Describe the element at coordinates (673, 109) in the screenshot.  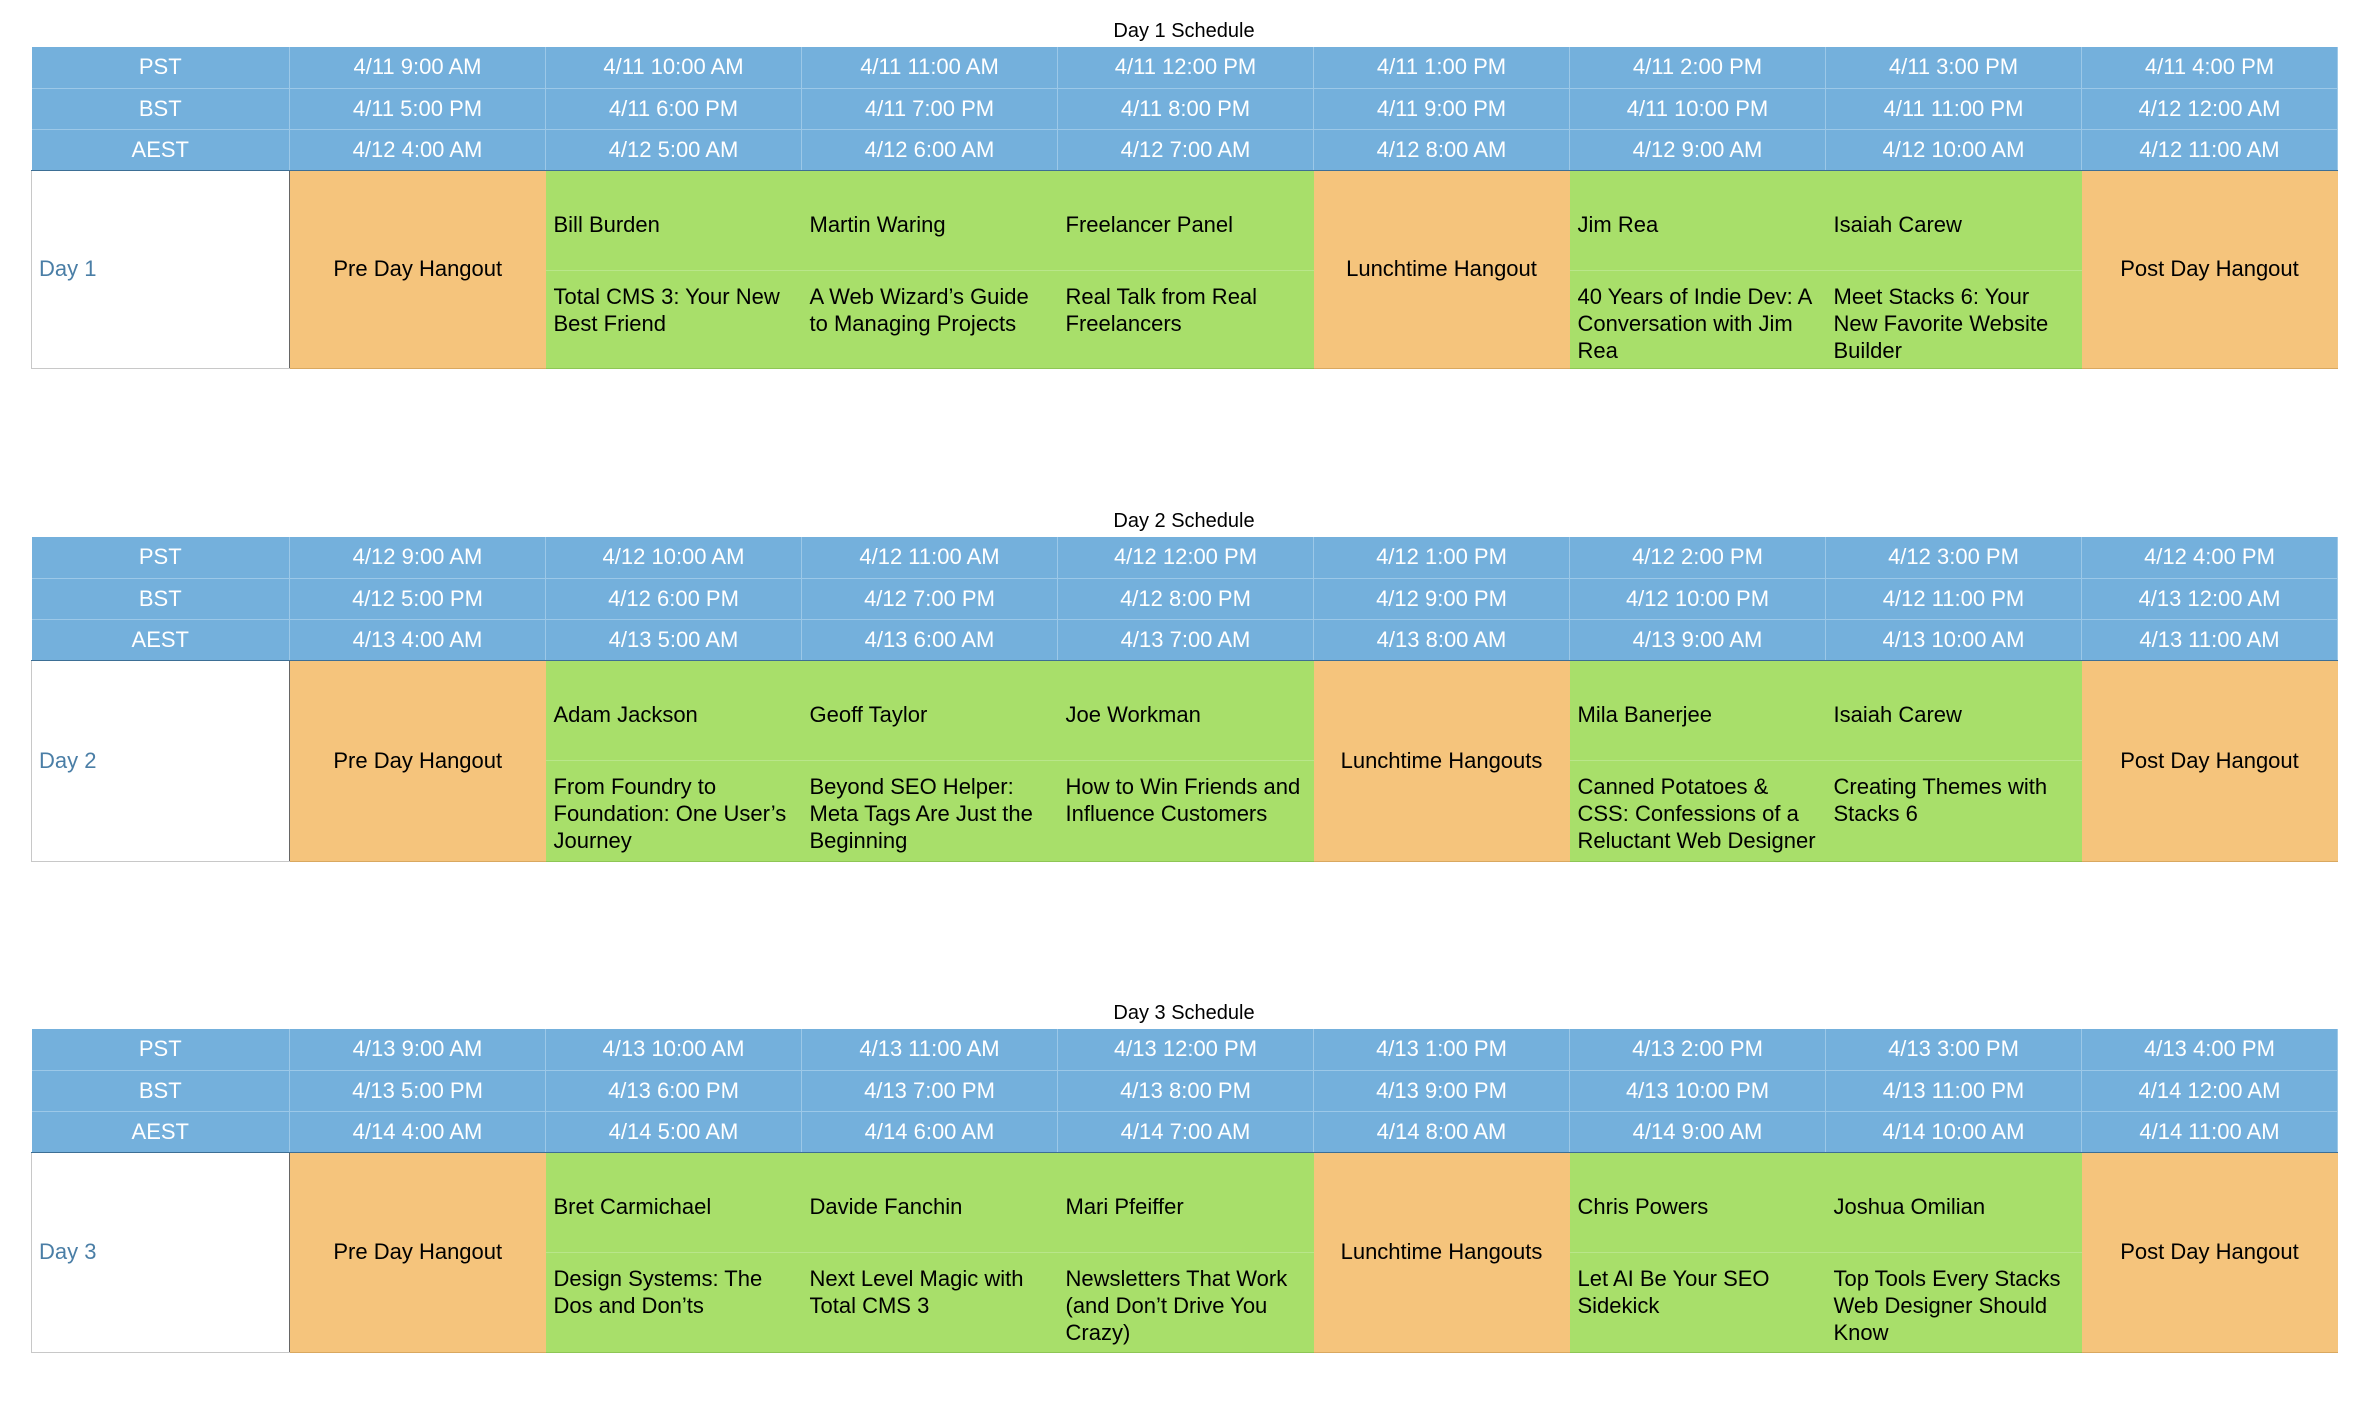
I see `time-cell: 4/11 6:00 PM` at that location.